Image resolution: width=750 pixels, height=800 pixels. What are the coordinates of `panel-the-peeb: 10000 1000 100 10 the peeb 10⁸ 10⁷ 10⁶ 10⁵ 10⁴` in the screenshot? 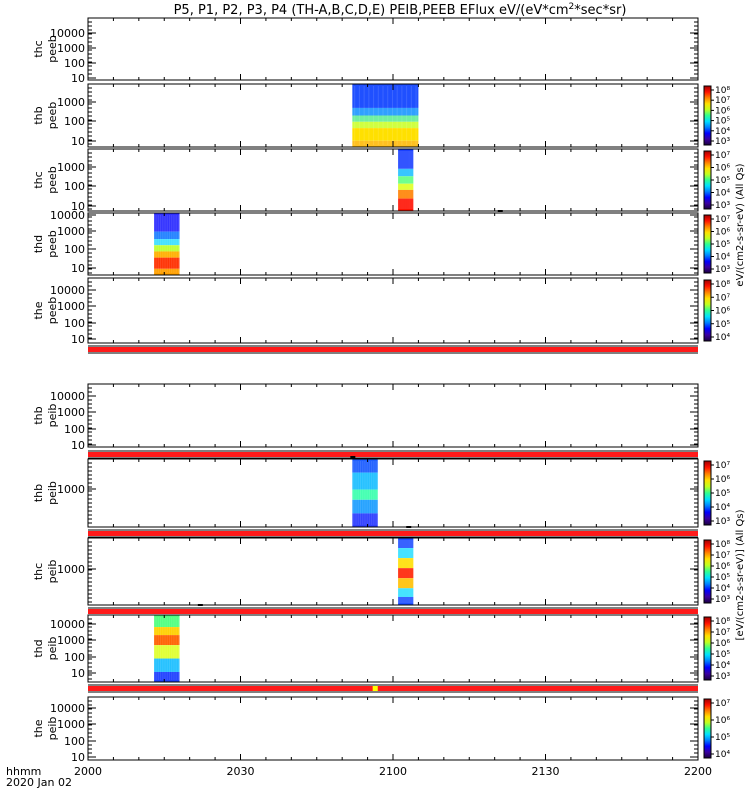 It's located at (381, 311).